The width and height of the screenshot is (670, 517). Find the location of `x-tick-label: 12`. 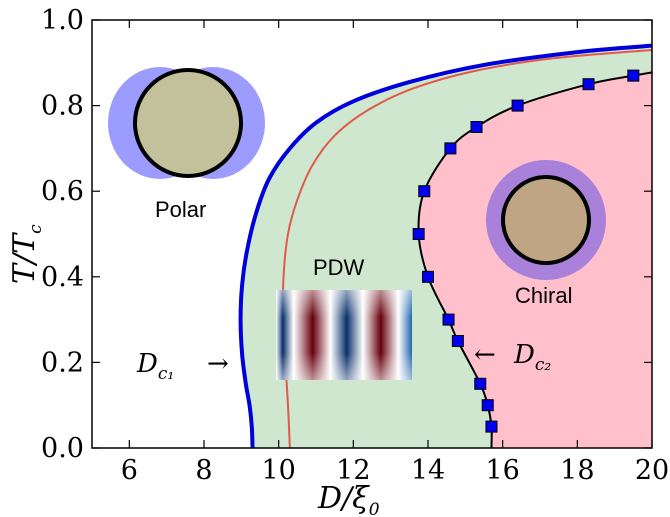

x-tick-label: 12 is located at coordinates (353, 470).